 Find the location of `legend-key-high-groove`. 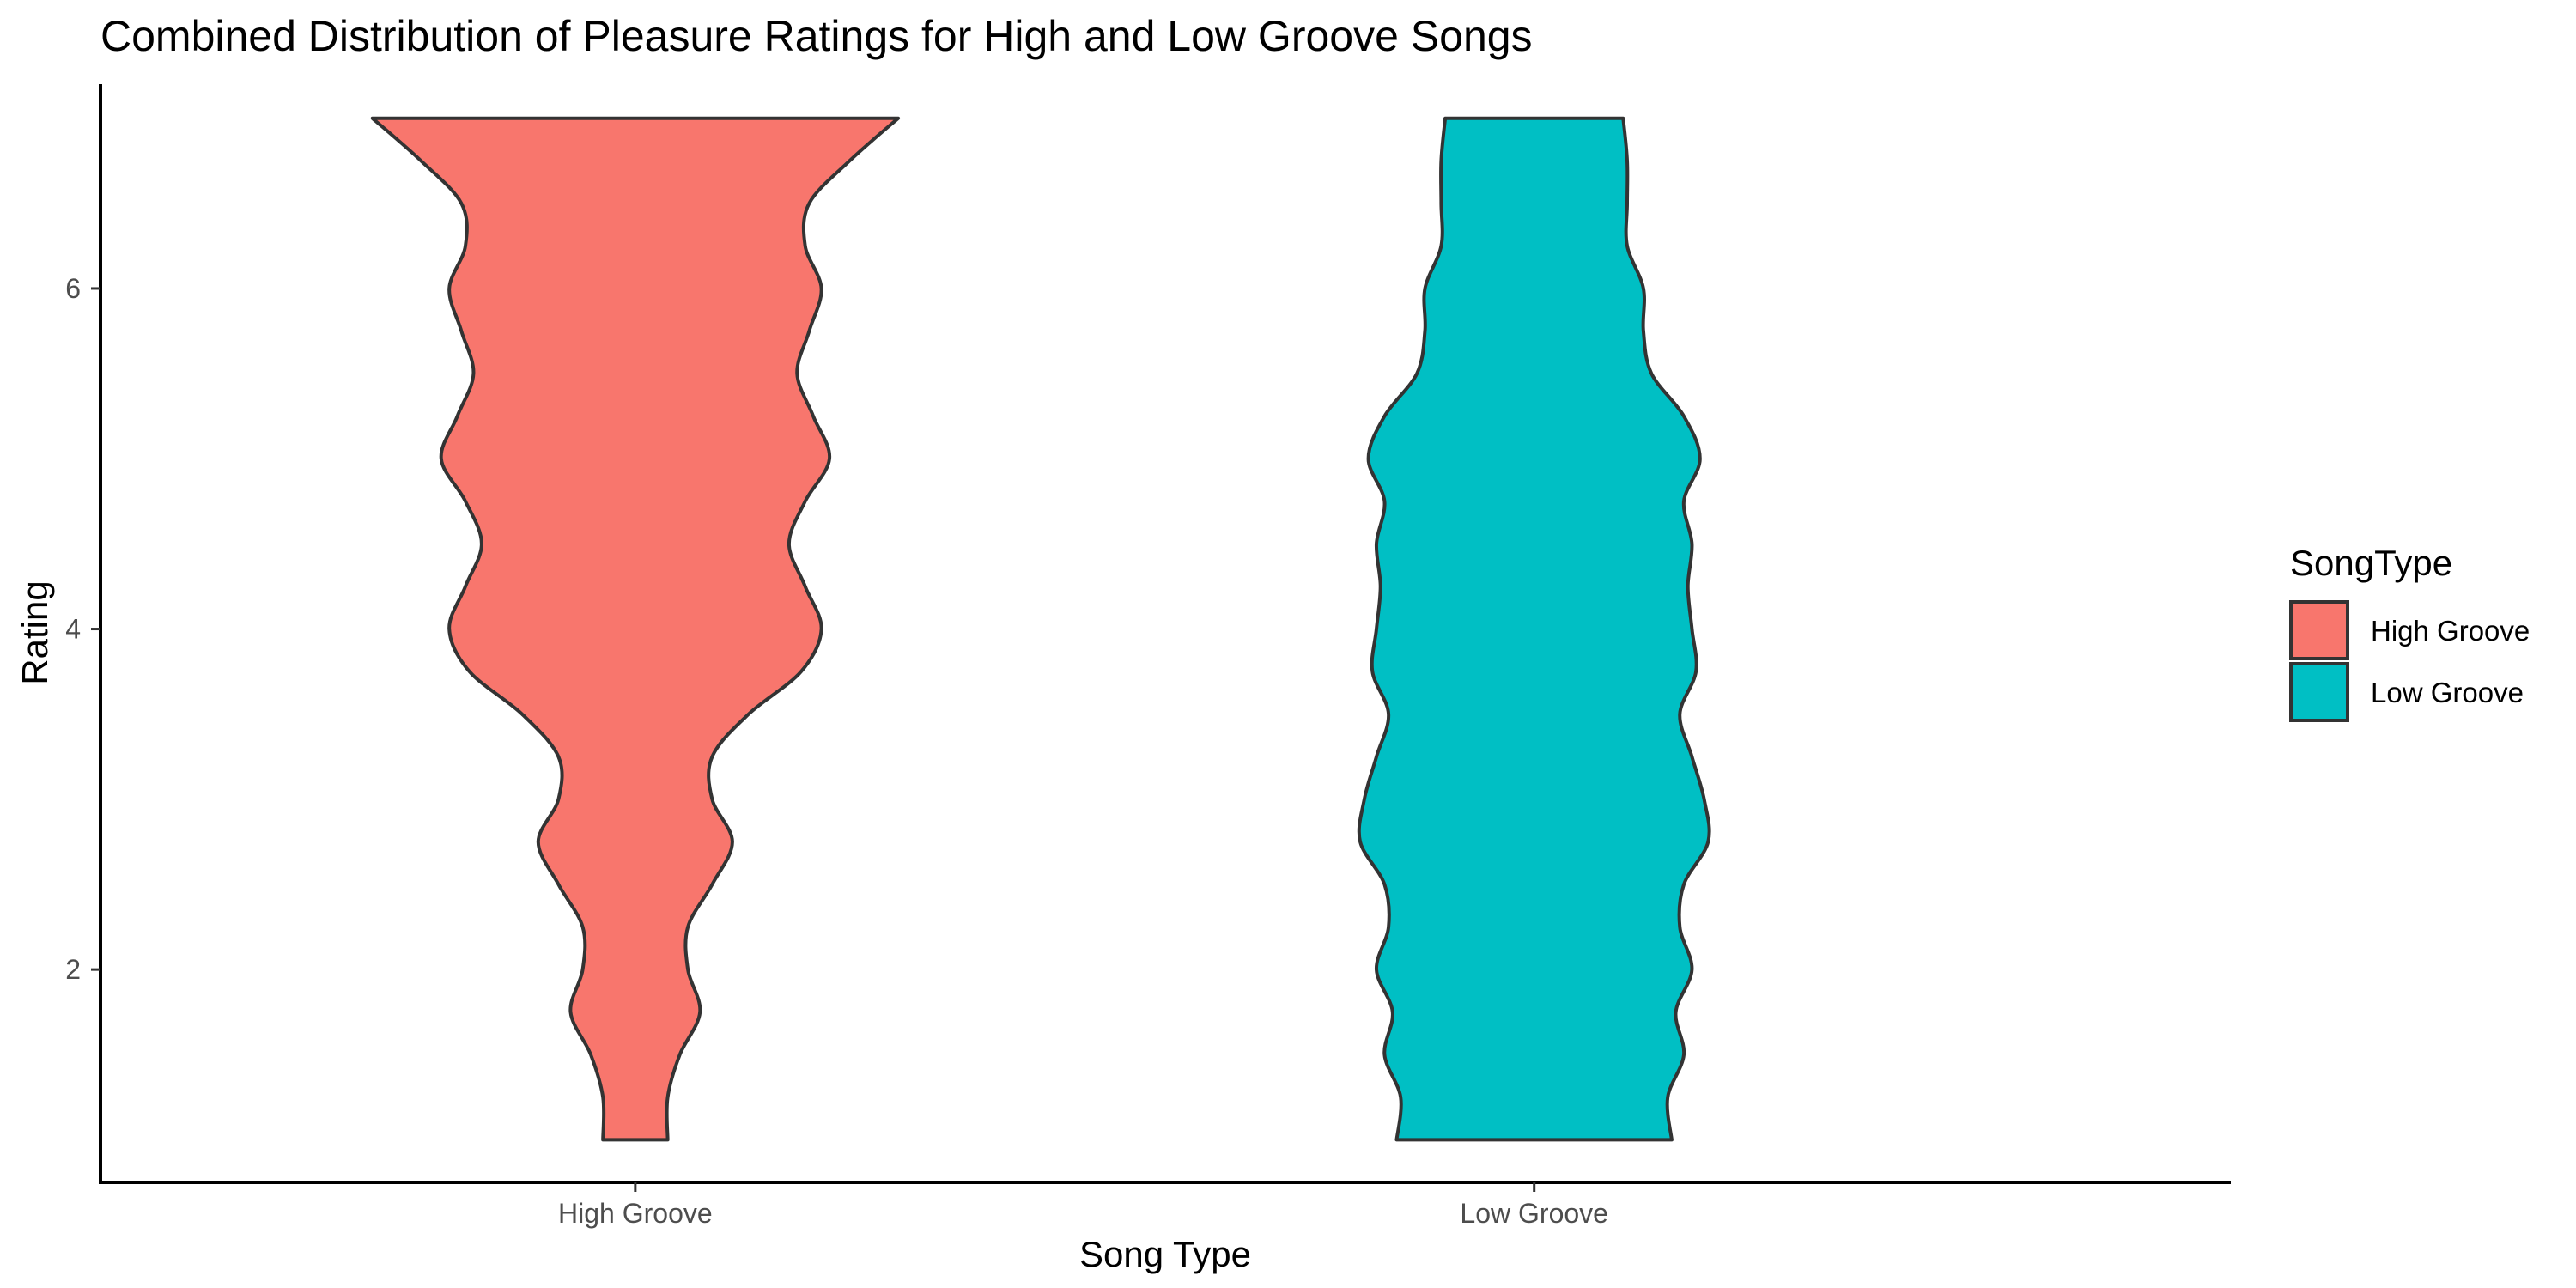

legend-key-high-groove is located at coordinates (2319, 630).